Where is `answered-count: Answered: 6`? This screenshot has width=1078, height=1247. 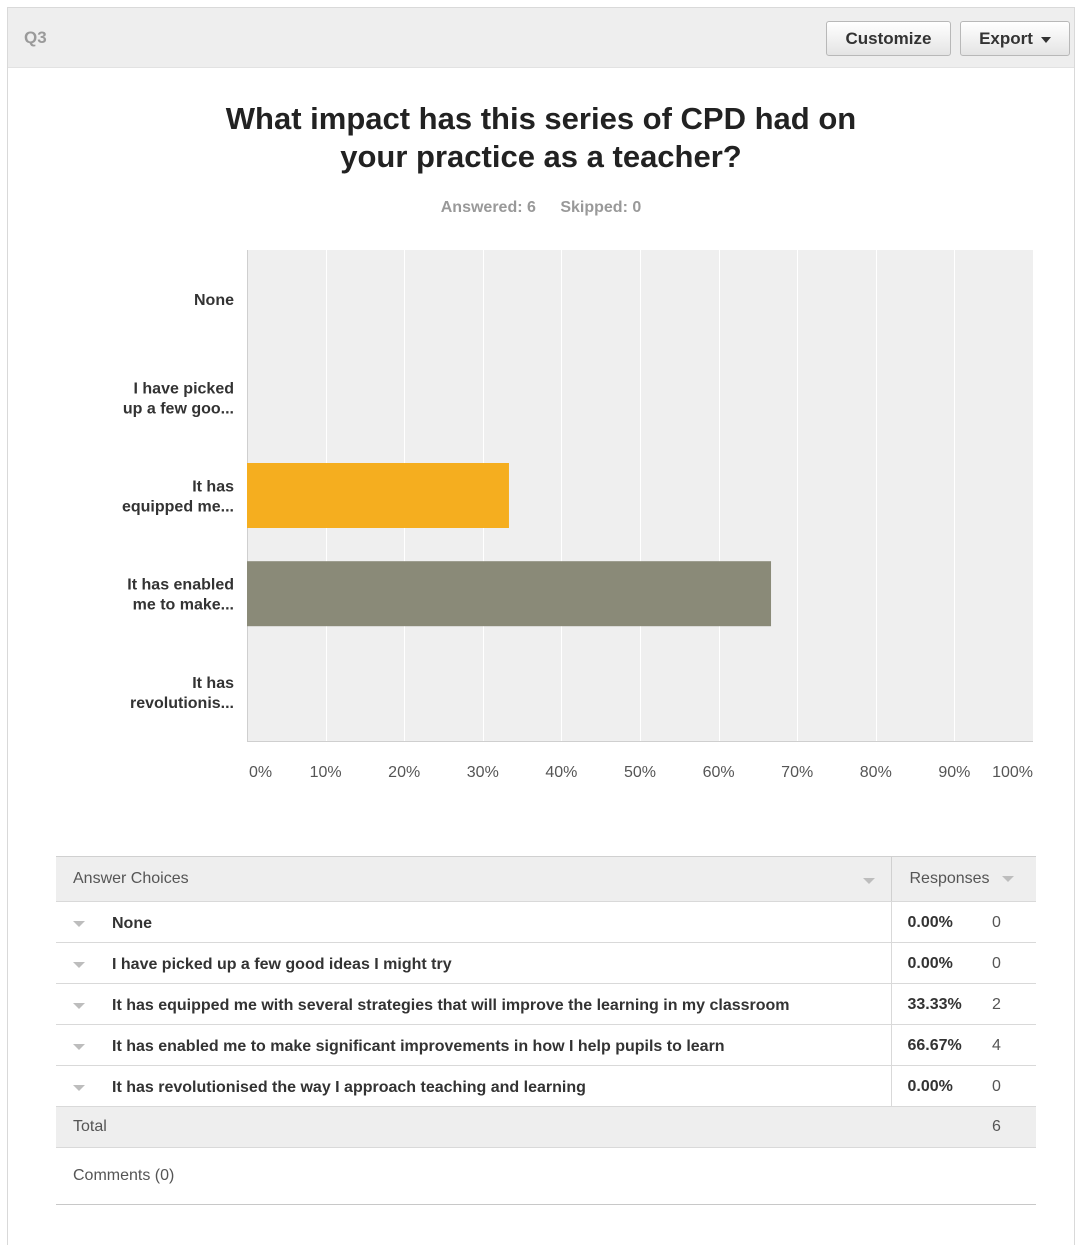 answered-count: Answered: 6 is located at coordinates (488, 207).